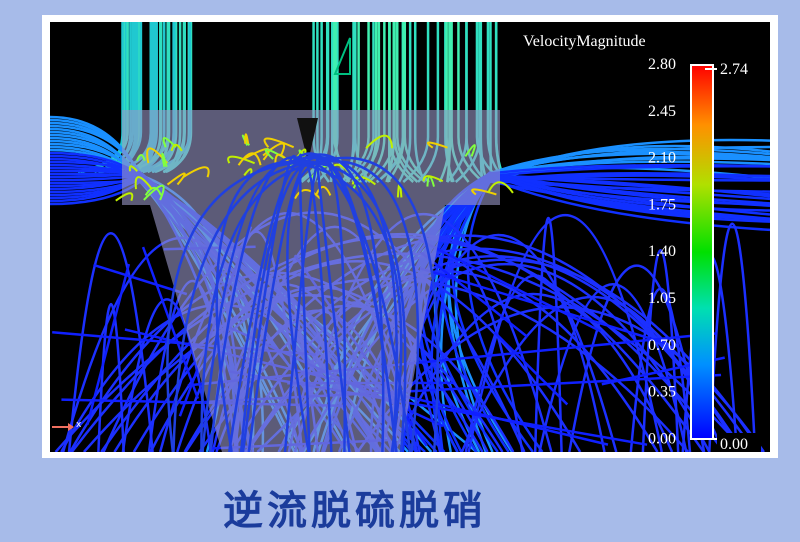 The image size is (800, 542). I want to click on colorbar-ticks: 2.80 2.45 2.10 1.75 1.40 1.05 0.70 0.35 0.00, so click(662, 251).